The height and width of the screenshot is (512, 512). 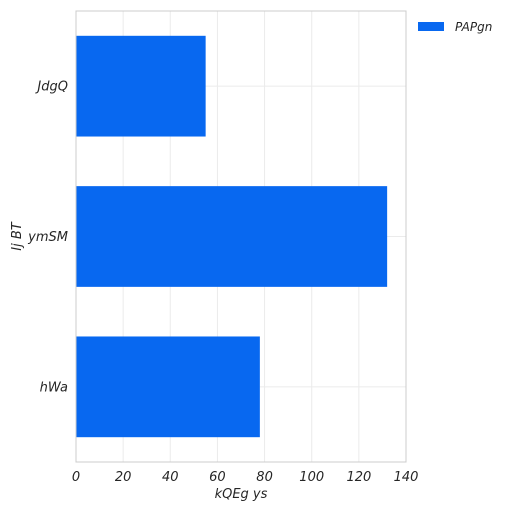 I want to click on x-axis-ticks: 0 20 40 60 80 100 120 140, so click(x=245, y=477).